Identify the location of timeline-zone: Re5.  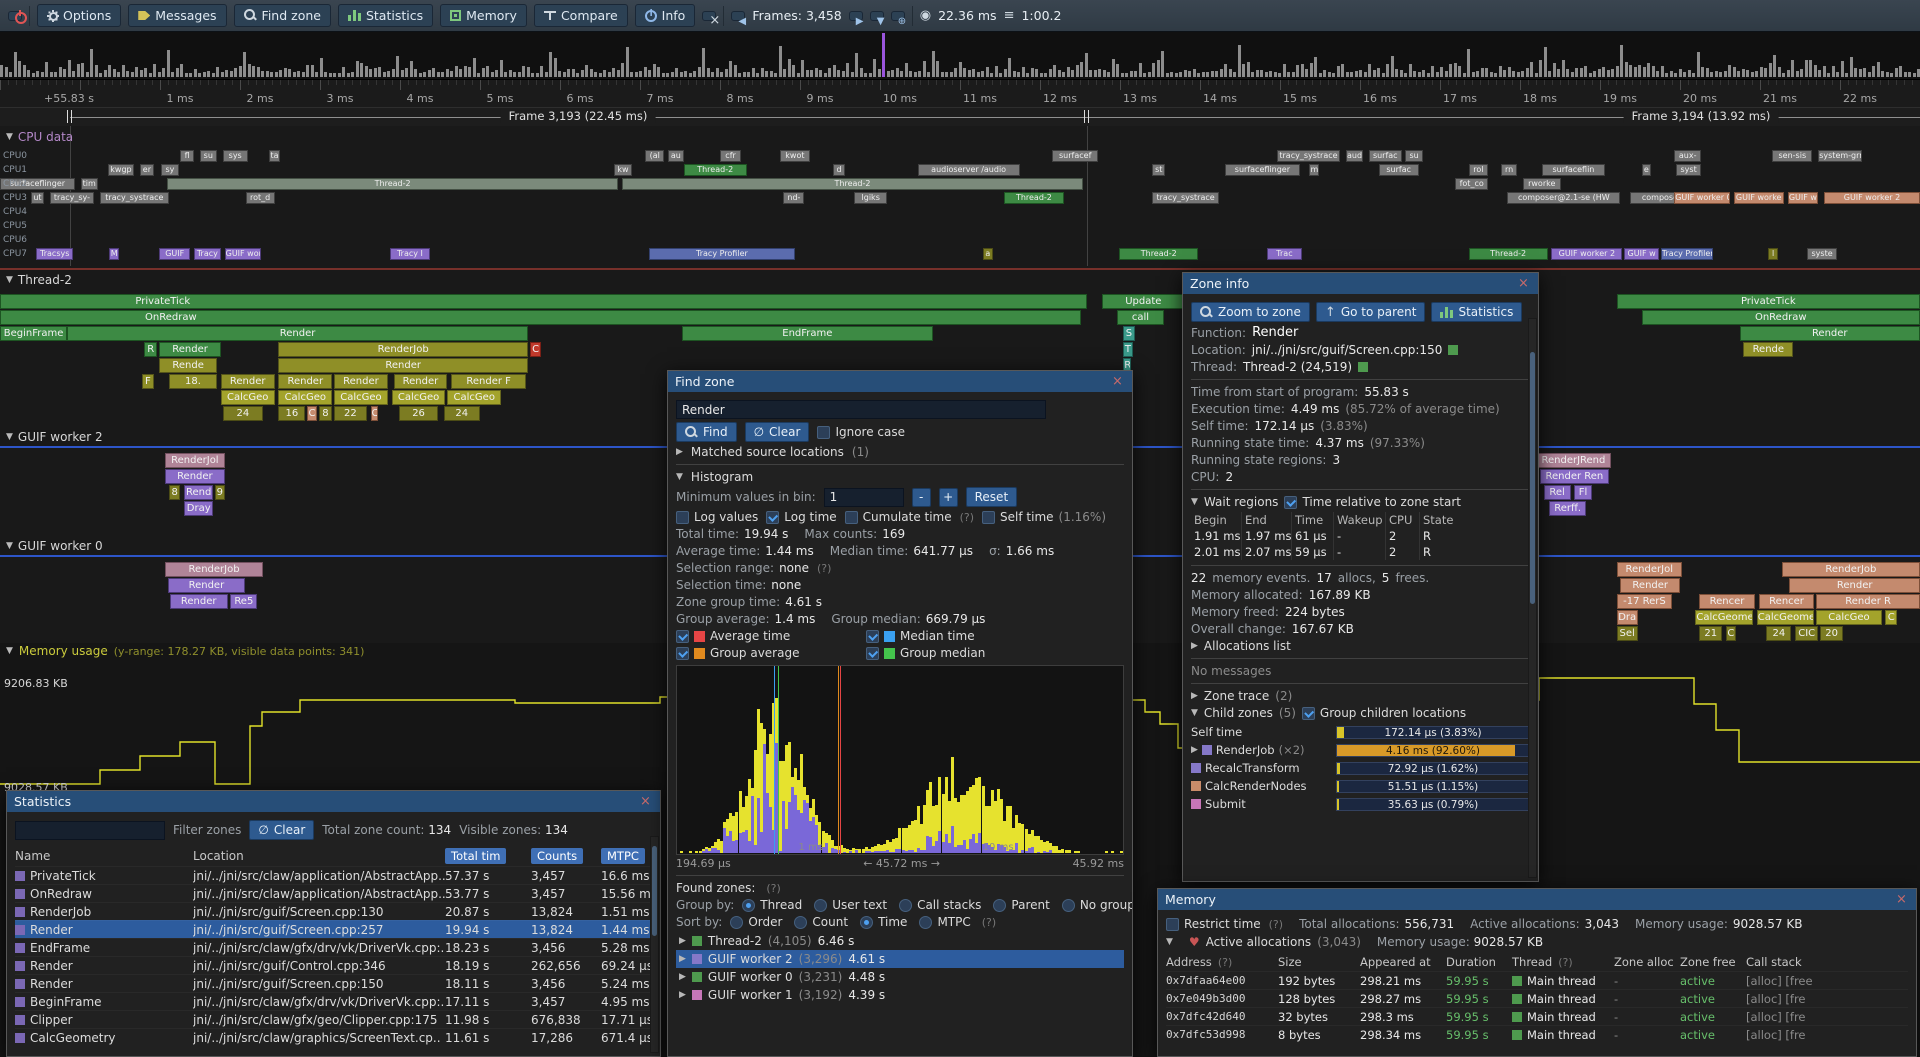
(244, 601).